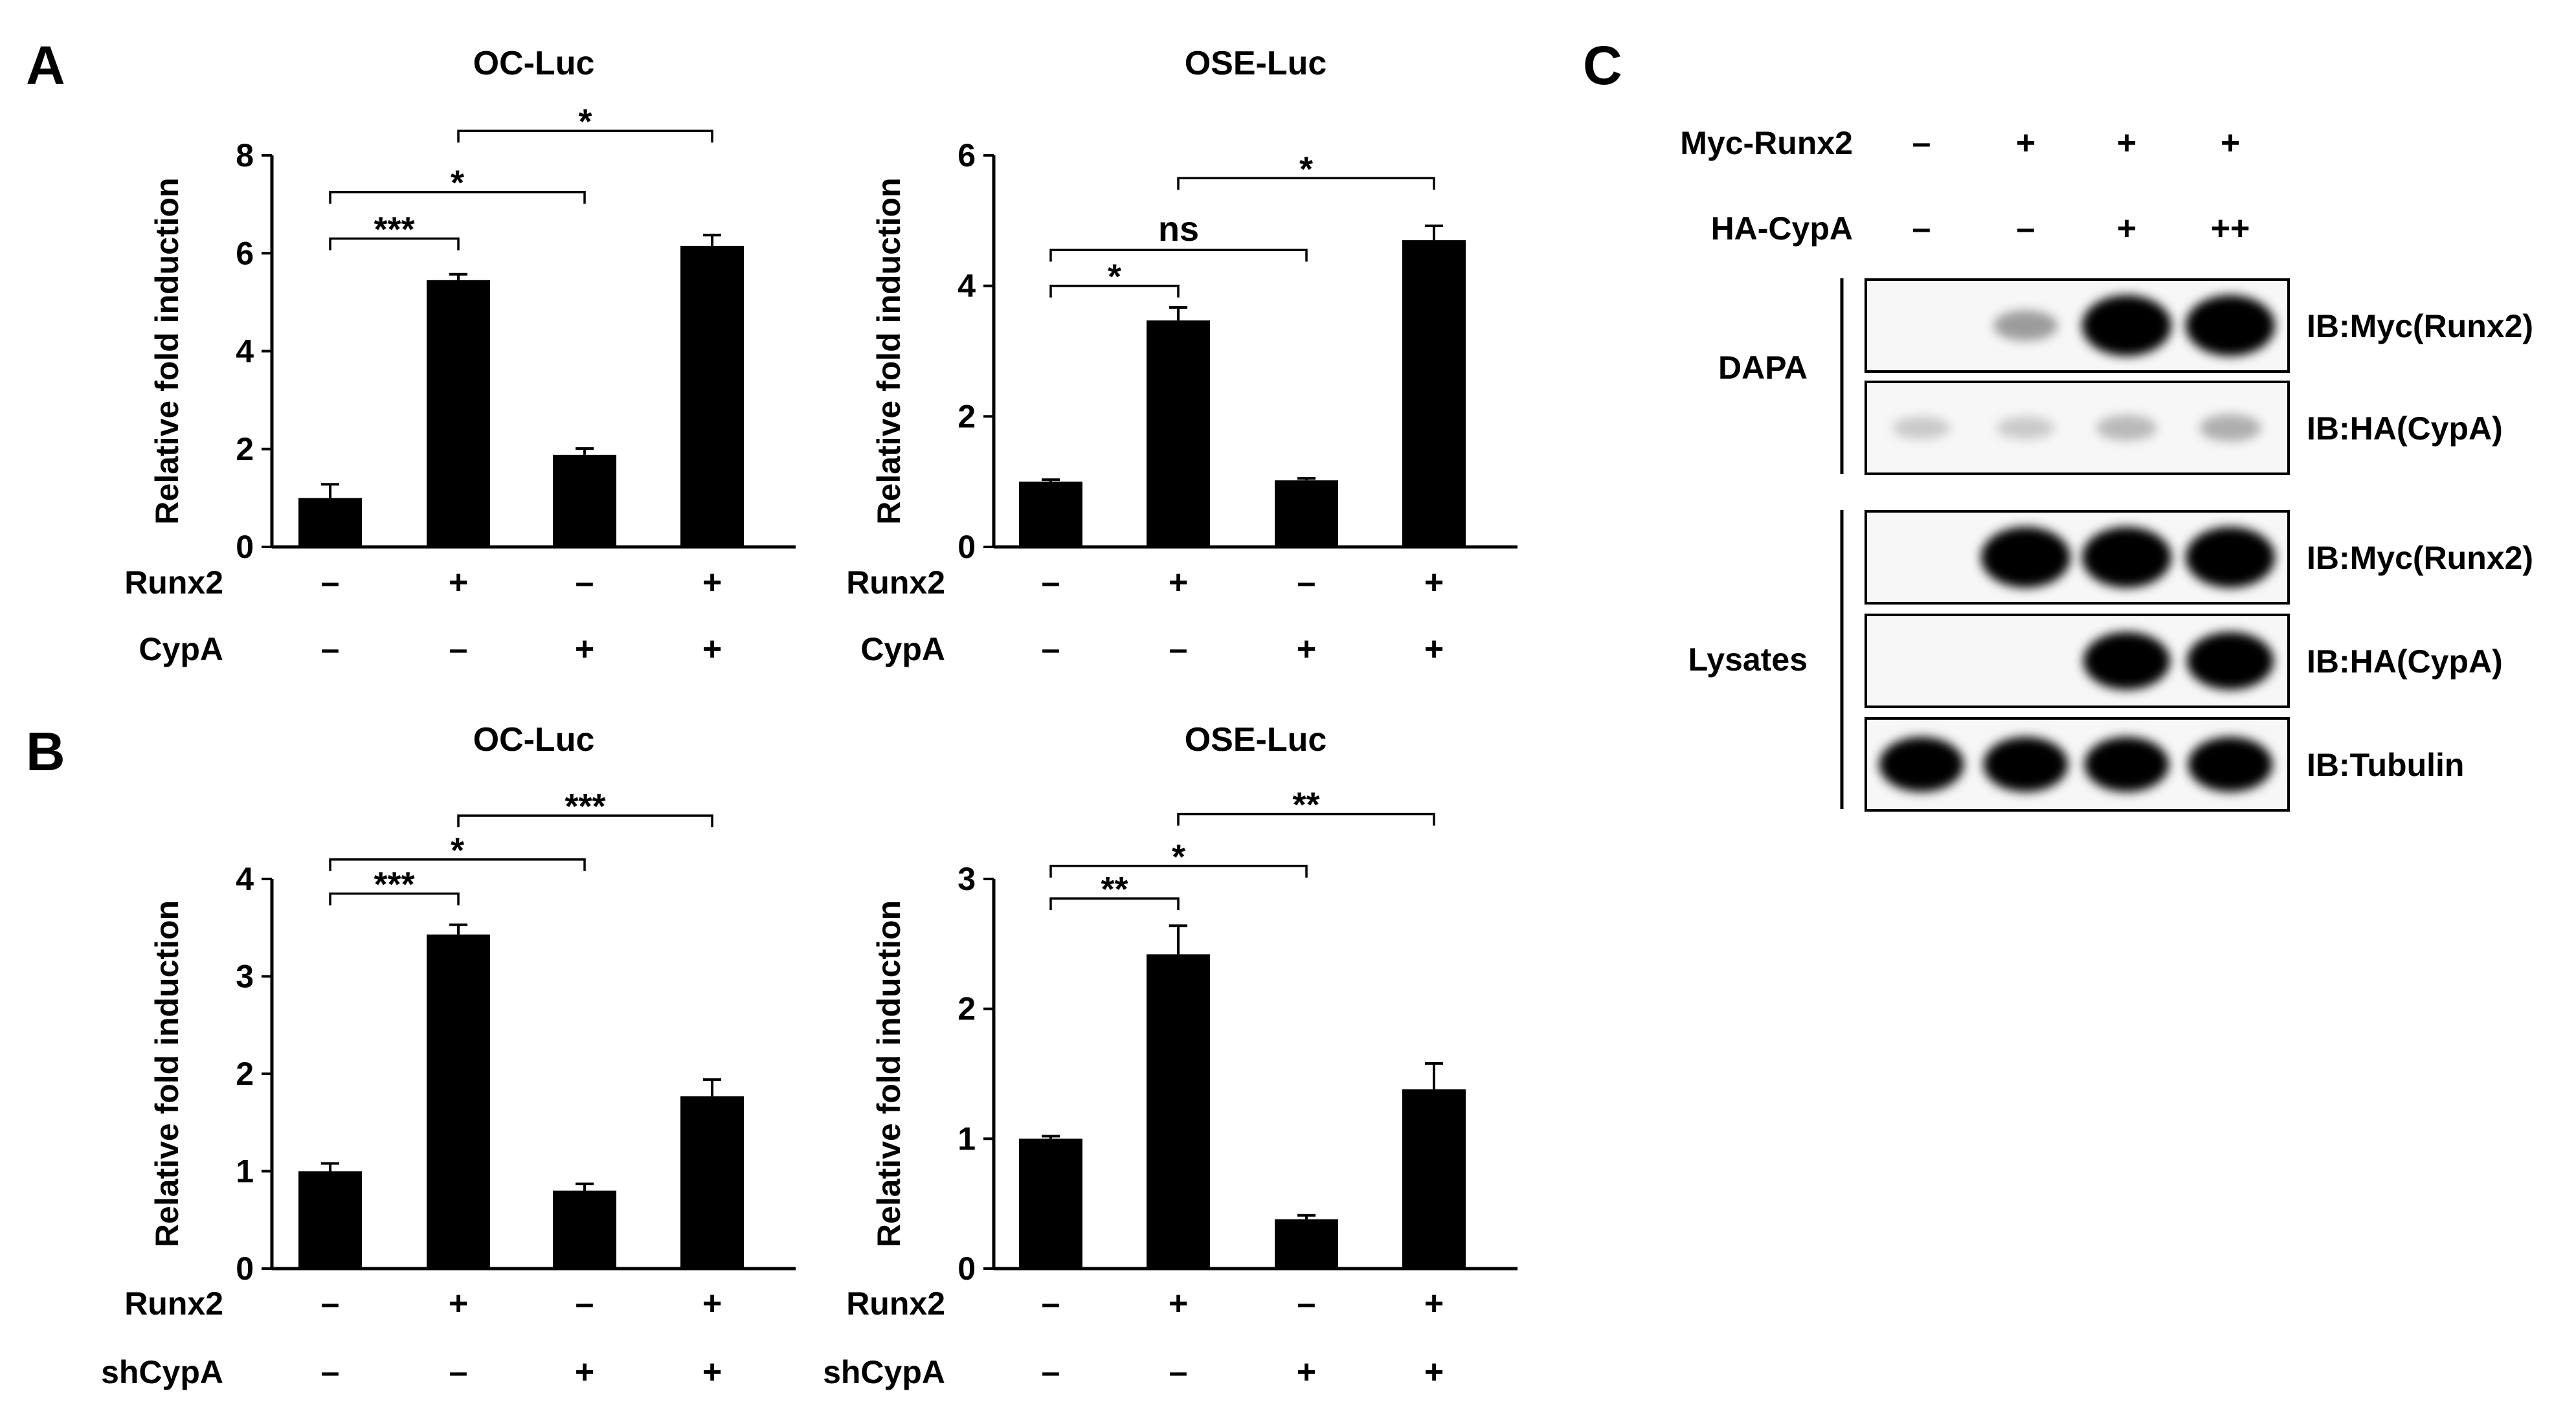  What do you see at coordinates (2405, 429) in the screenshot?
I see `blot-strip-label: IB:HA(CypA)` at bounding box center [2405, 429].